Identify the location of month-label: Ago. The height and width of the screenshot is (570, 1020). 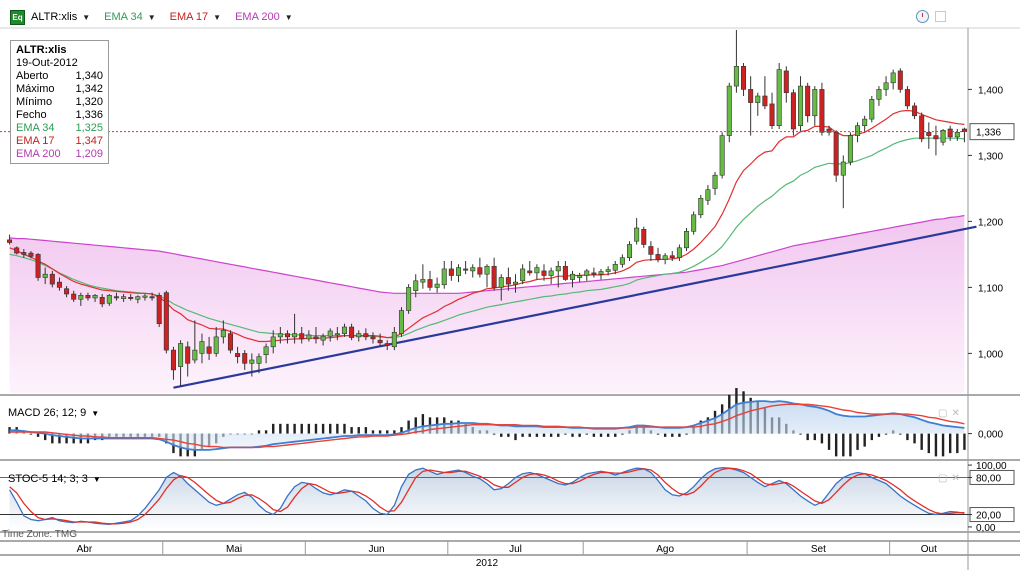
(665, 549).